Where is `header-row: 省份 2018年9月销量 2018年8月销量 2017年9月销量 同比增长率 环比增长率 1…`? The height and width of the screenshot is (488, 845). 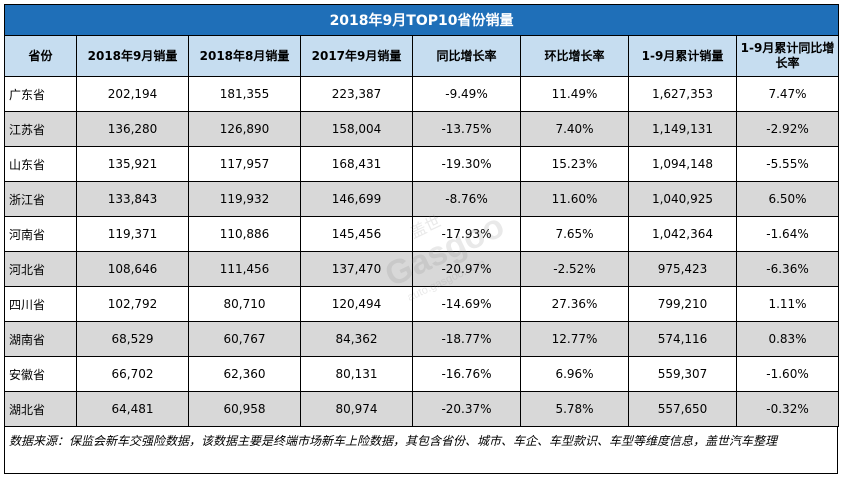 header-row: 省份 2018年9月销量 2018年8月销量 2017年9月销量 同比增长率 环比增长率 1… is located at coordinates (422, 56).